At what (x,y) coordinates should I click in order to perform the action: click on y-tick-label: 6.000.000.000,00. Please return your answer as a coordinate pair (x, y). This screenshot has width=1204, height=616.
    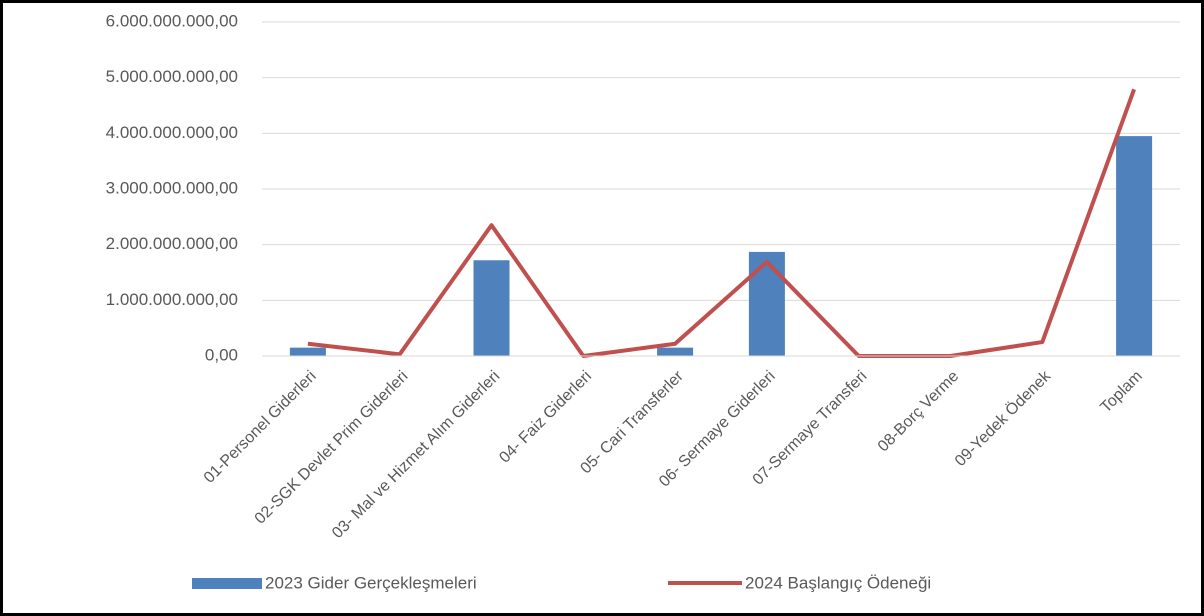
    Looking at the image, I should click on (172, 20).